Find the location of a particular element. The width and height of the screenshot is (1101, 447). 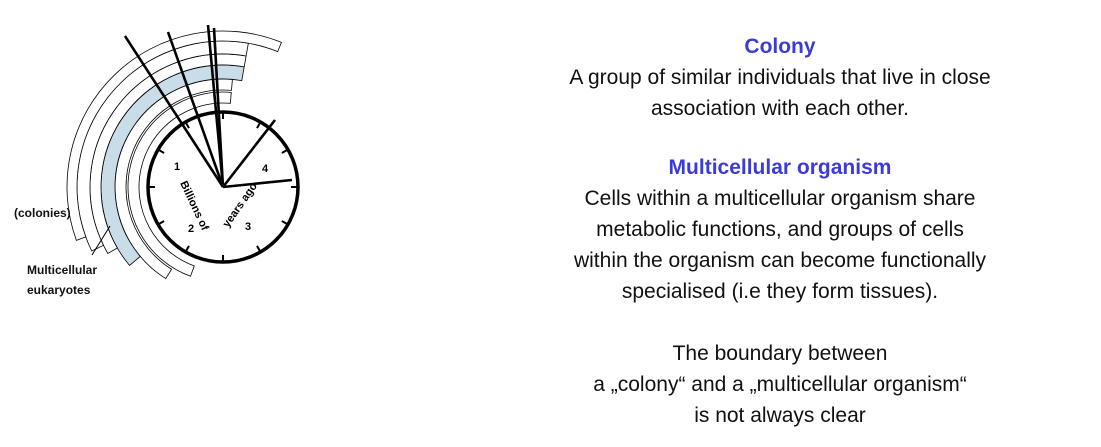

multicellular-definition-line4: specialised (i.e they form tissues). is located at coordinates (780, 291).